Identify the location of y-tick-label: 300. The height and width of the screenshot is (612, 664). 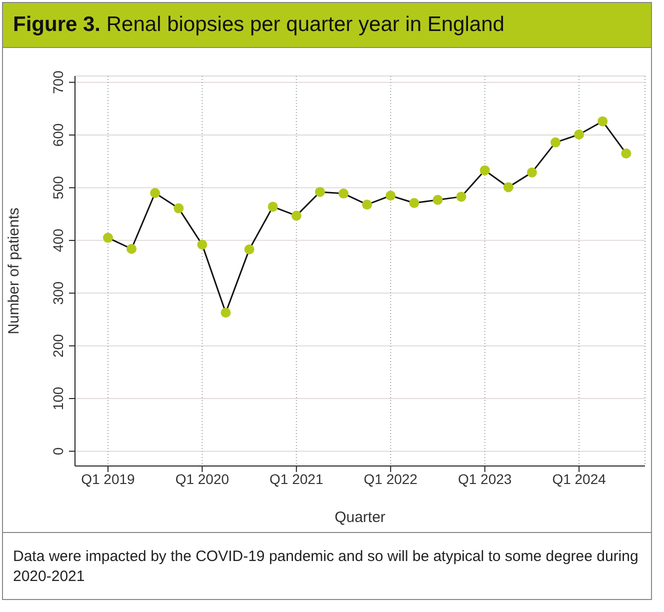
(58, 293).